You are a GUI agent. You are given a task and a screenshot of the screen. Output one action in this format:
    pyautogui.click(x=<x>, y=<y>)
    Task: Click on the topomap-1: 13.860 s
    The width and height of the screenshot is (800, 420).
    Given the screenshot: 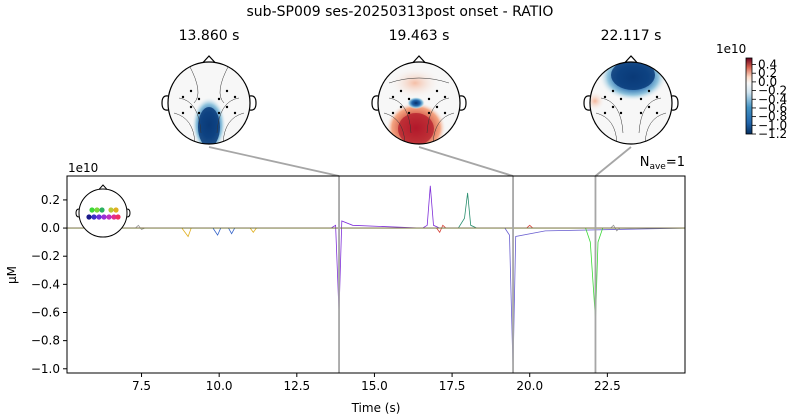 What is the action you would take?
    pyautogui.click(x=209, y=86)
    